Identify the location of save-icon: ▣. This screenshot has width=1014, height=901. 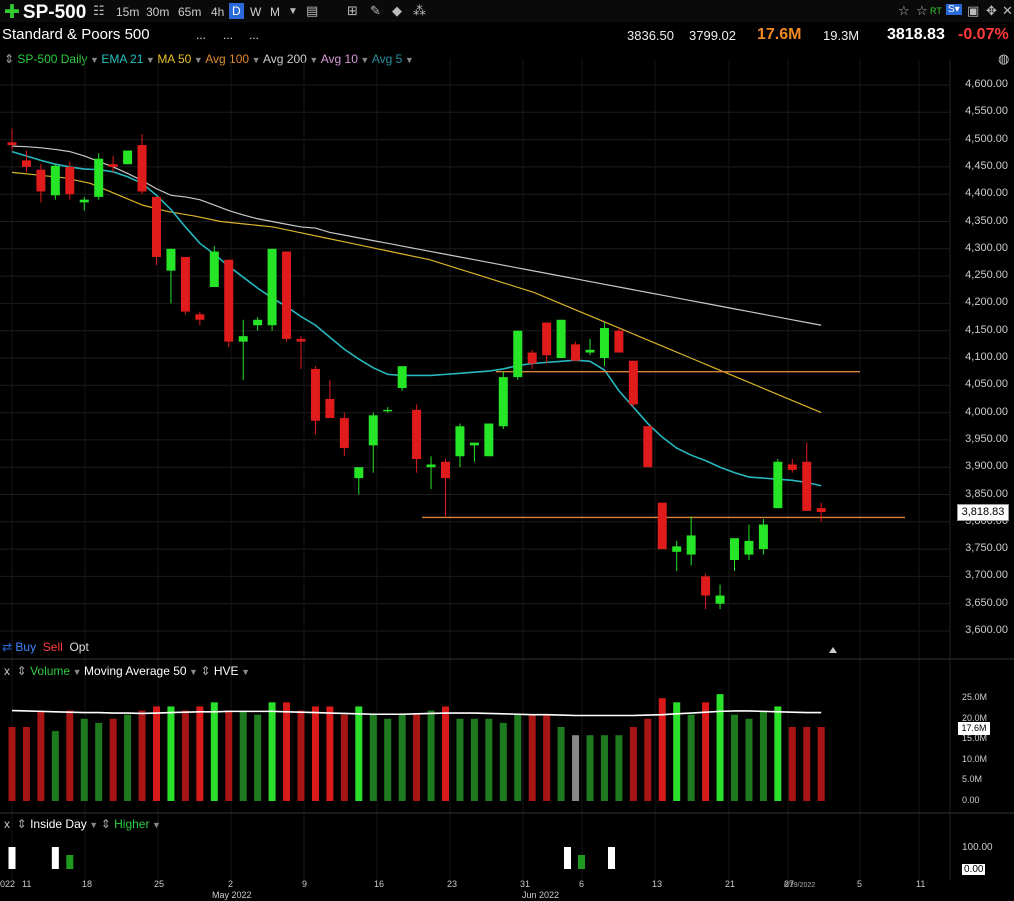
(973, 10).